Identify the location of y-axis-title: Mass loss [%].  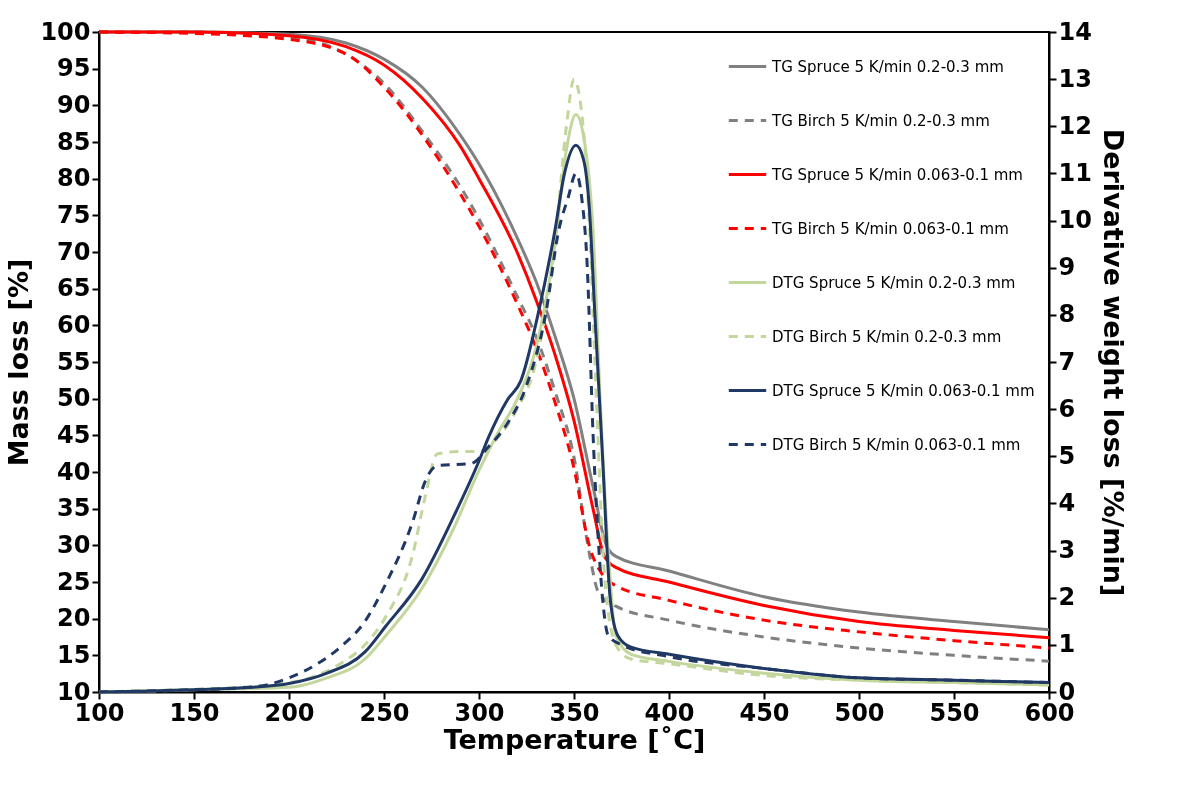
(19, 362).